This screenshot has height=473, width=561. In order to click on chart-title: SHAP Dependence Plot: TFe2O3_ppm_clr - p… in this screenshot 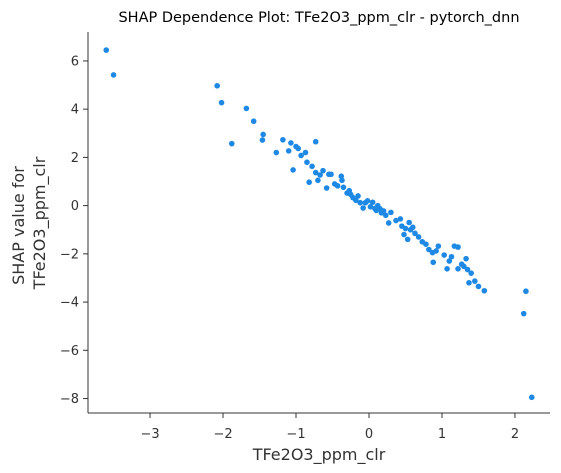, I will do `click(318, 18)`.